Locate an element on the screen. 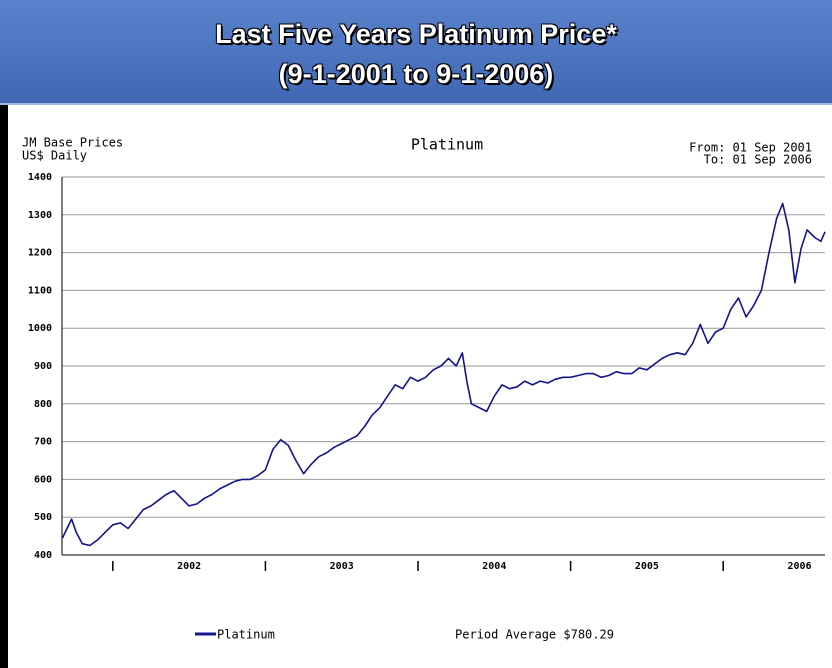 Image resolution: width=832 pixels, height=668 pixels. header-title: Last Five Years Platinum Price* is located at coordinates (416, 34).